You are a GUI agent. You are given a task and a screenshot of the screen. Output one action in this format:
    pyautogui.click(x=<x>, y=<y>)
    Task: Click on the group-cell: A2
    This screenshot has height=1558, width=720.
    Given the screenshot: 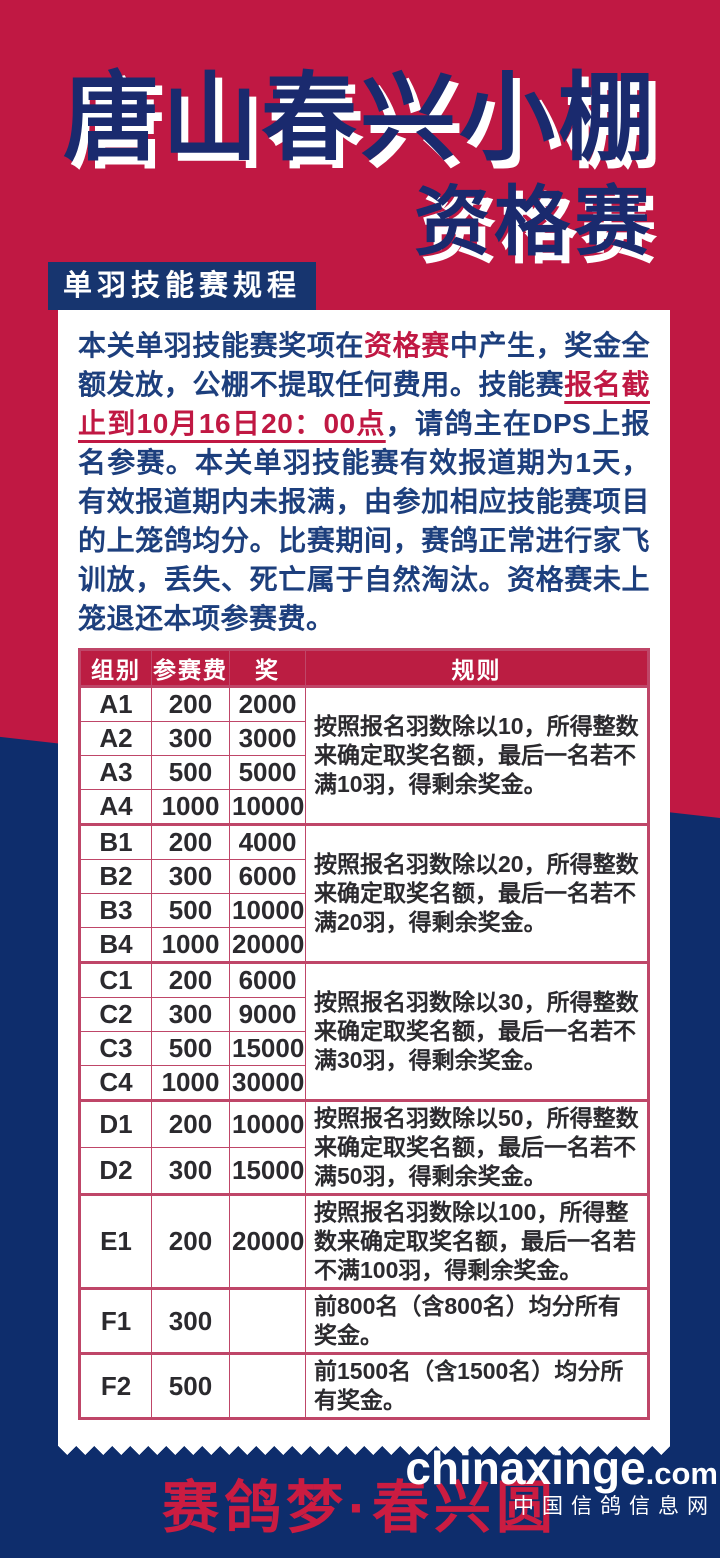 What is the action you would take?
    pyautogui.click(x=115, y=738)
    